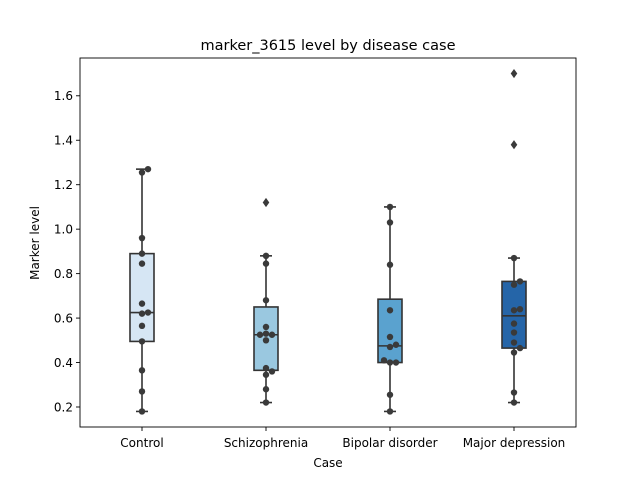 The image size is (640, 480). I want to click on y-tick-label: 1.4, so click(63, 141).